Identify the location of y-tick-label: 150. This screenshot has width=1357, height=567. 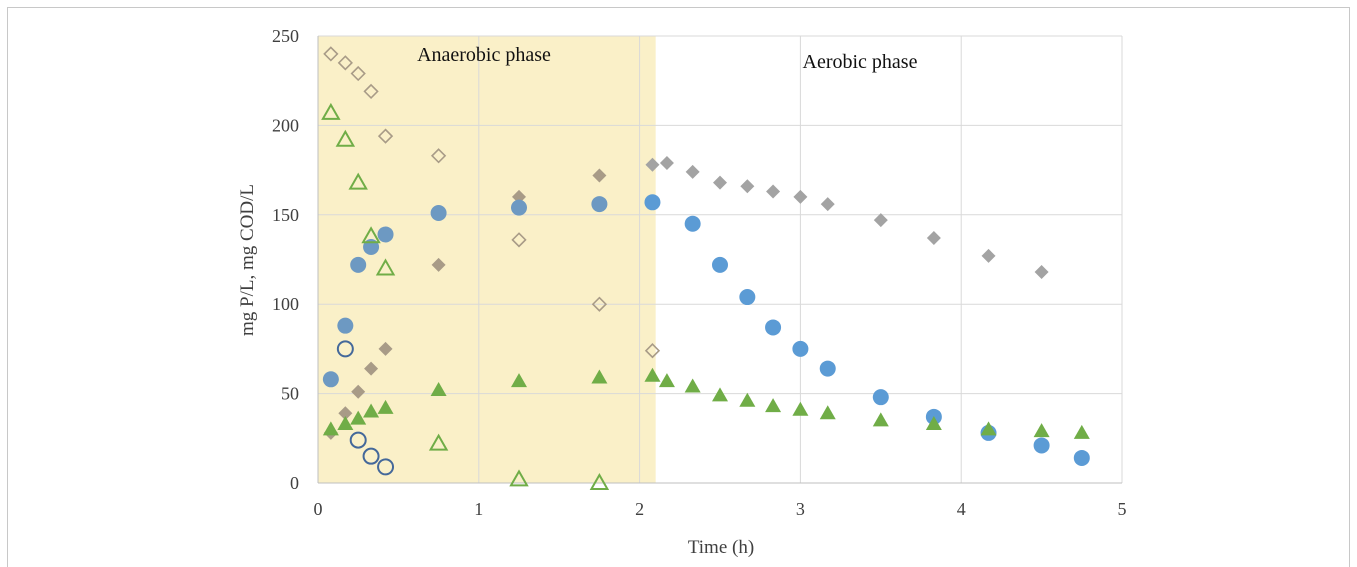
(285, 215).